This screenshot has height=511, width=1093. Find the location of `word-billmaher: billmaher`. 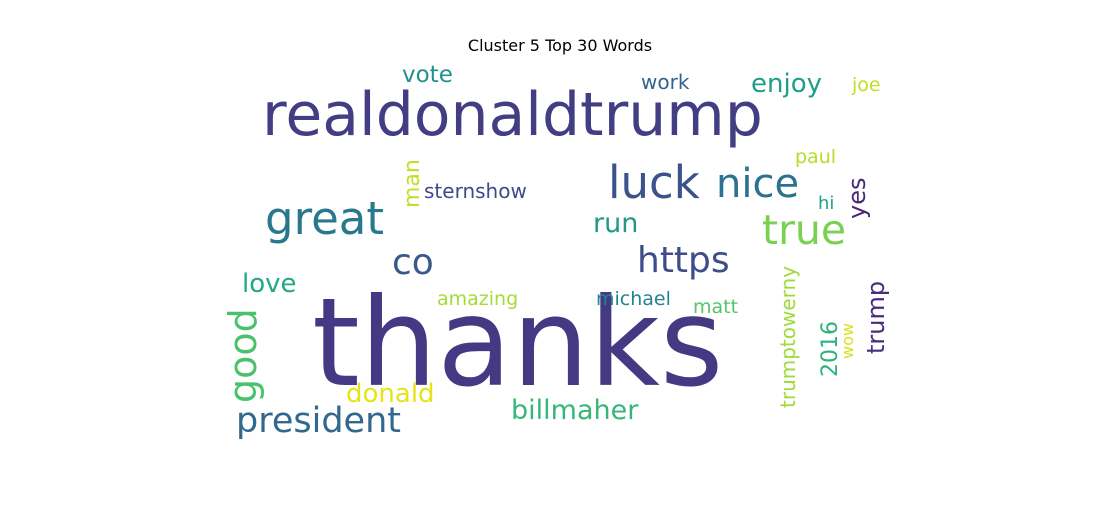

word-billmaher: billmaher is located at coordinates (575, 410).